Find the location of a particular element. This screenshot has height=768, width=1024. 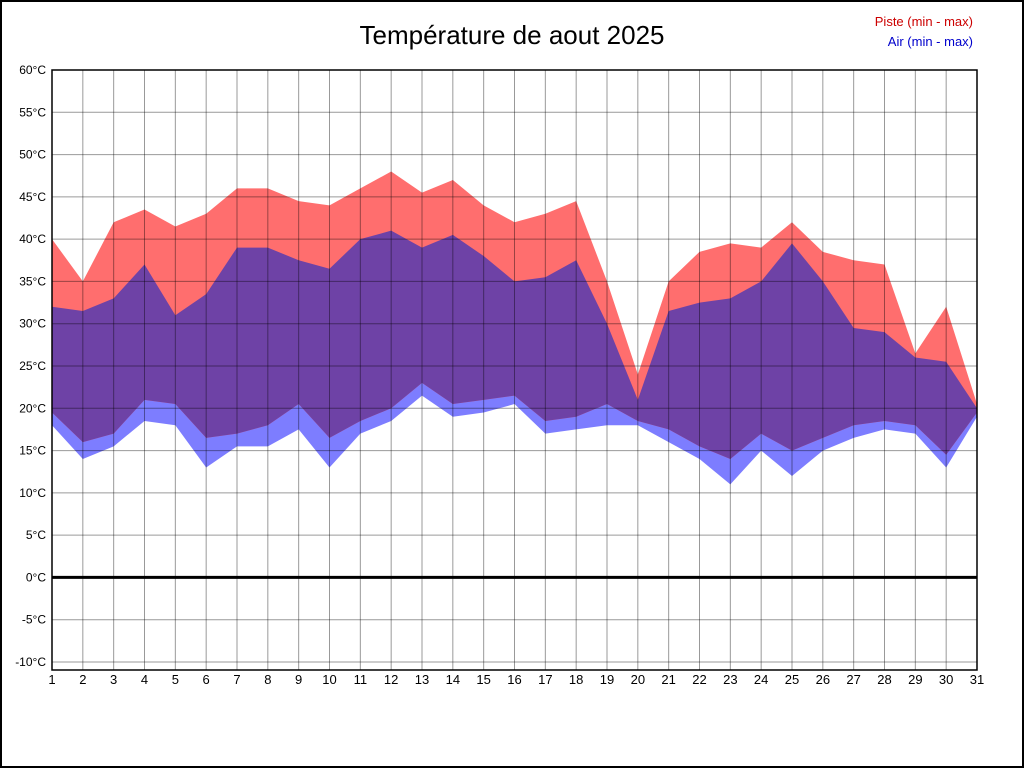

y-tick-label: -10°C is located at coordinates (30, 662).